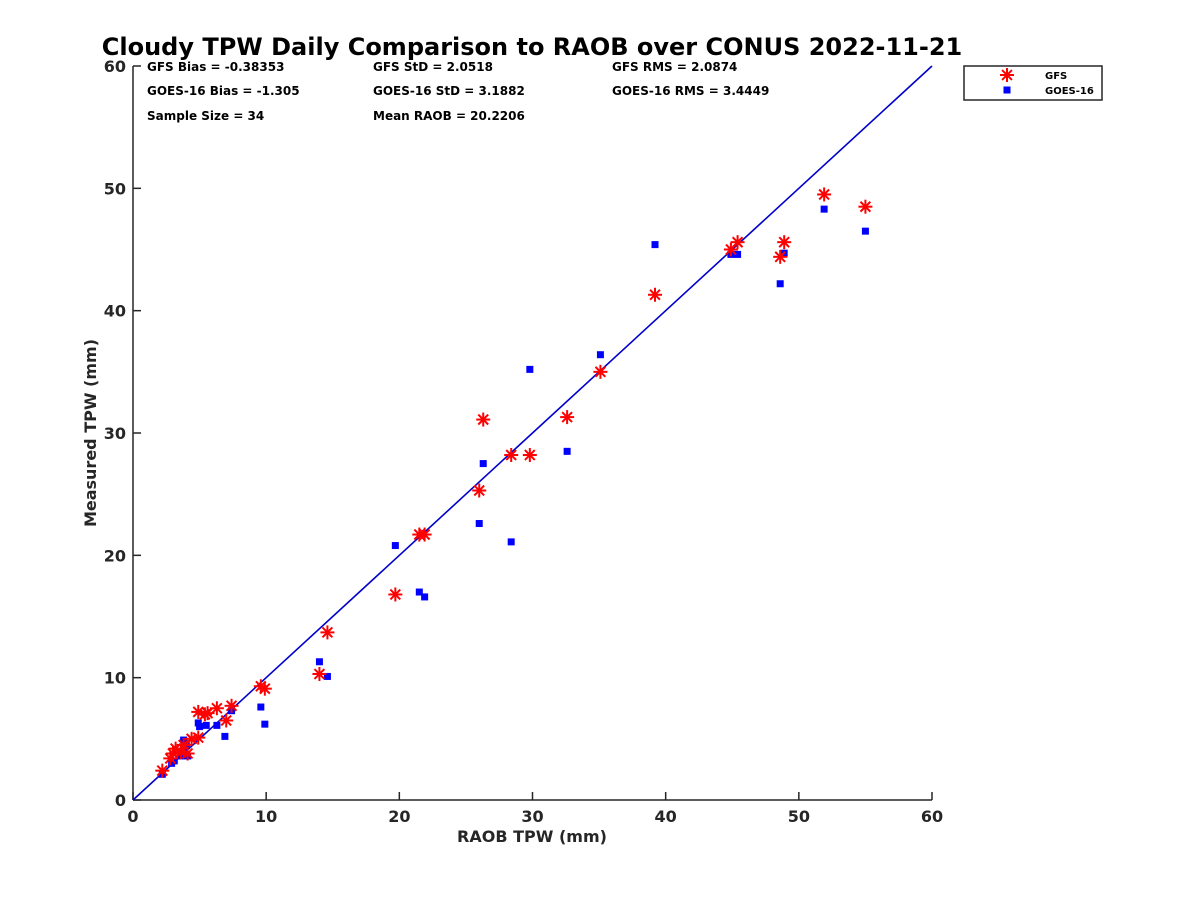  I want to click on legend-gfs-label: GFS, so click(1056, 76).